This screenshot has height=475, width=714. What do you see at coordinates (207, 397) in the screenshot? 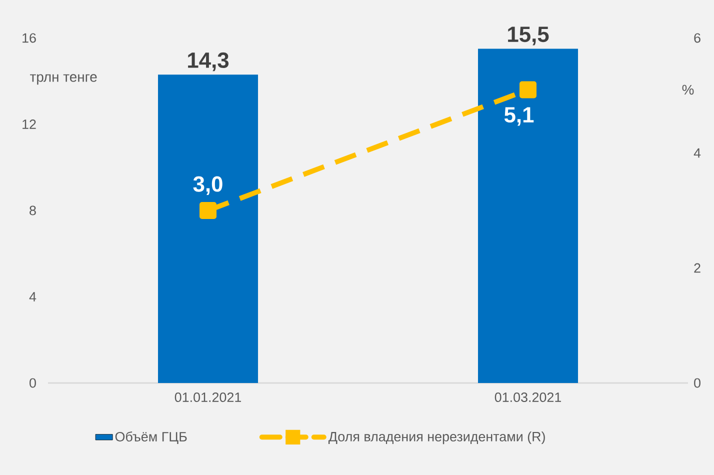
I see `x-tick-label: 01.01.2021` at bounding box center [207, 397].